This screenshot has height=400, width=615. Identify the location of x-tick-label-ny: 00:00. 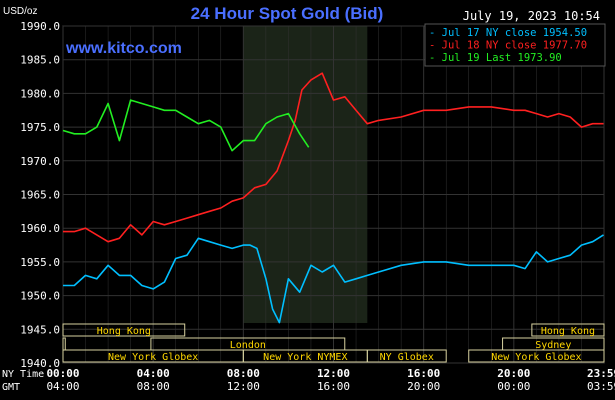
(62, 373).